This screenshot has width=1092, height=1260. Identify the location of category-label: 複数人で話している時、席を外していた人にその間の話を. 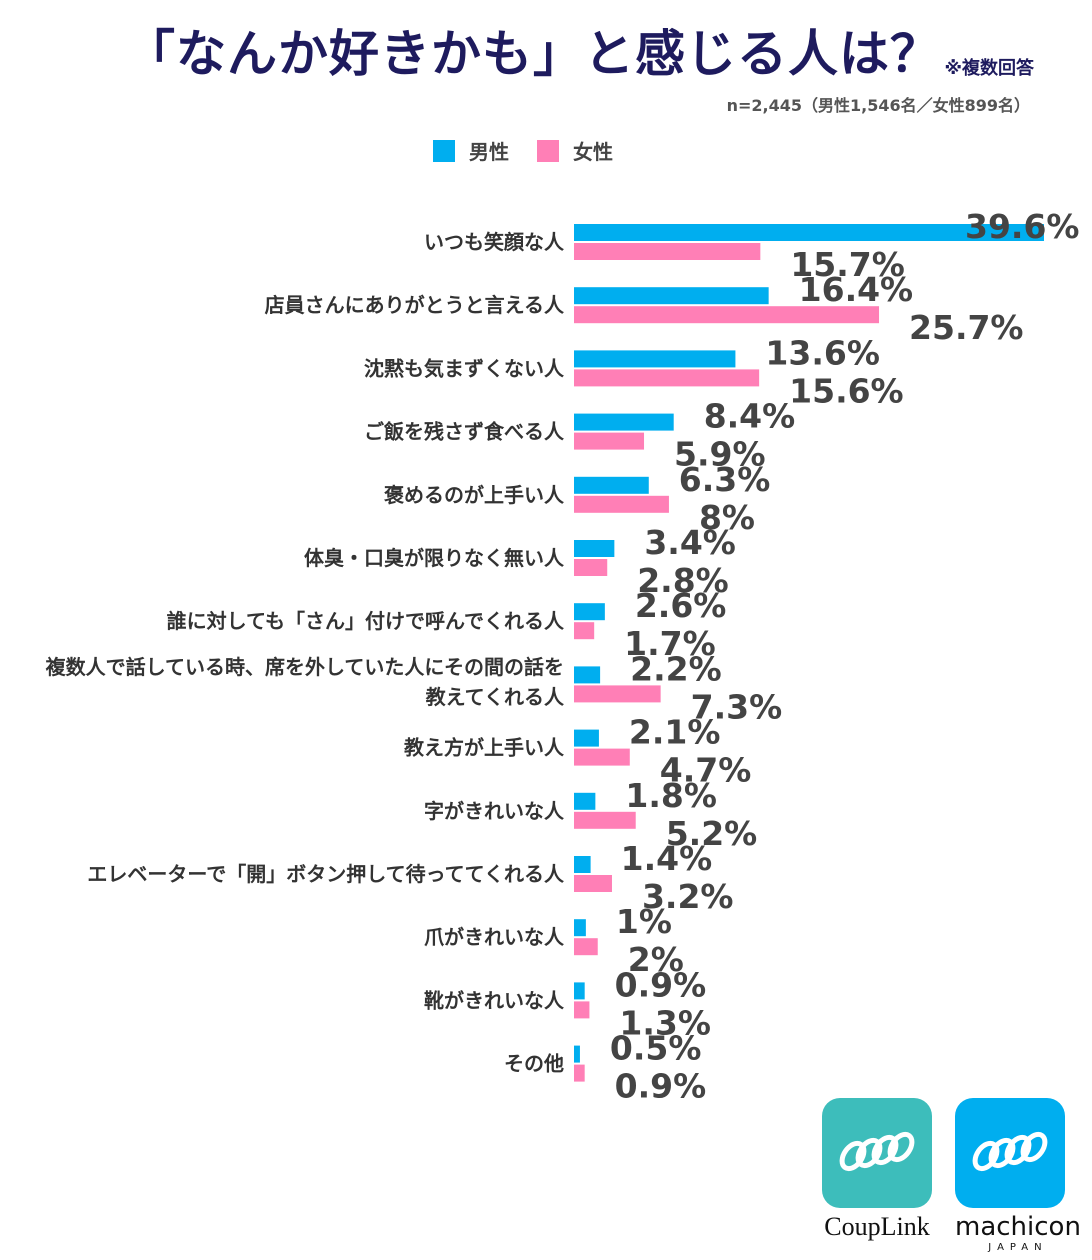
(305, 667).